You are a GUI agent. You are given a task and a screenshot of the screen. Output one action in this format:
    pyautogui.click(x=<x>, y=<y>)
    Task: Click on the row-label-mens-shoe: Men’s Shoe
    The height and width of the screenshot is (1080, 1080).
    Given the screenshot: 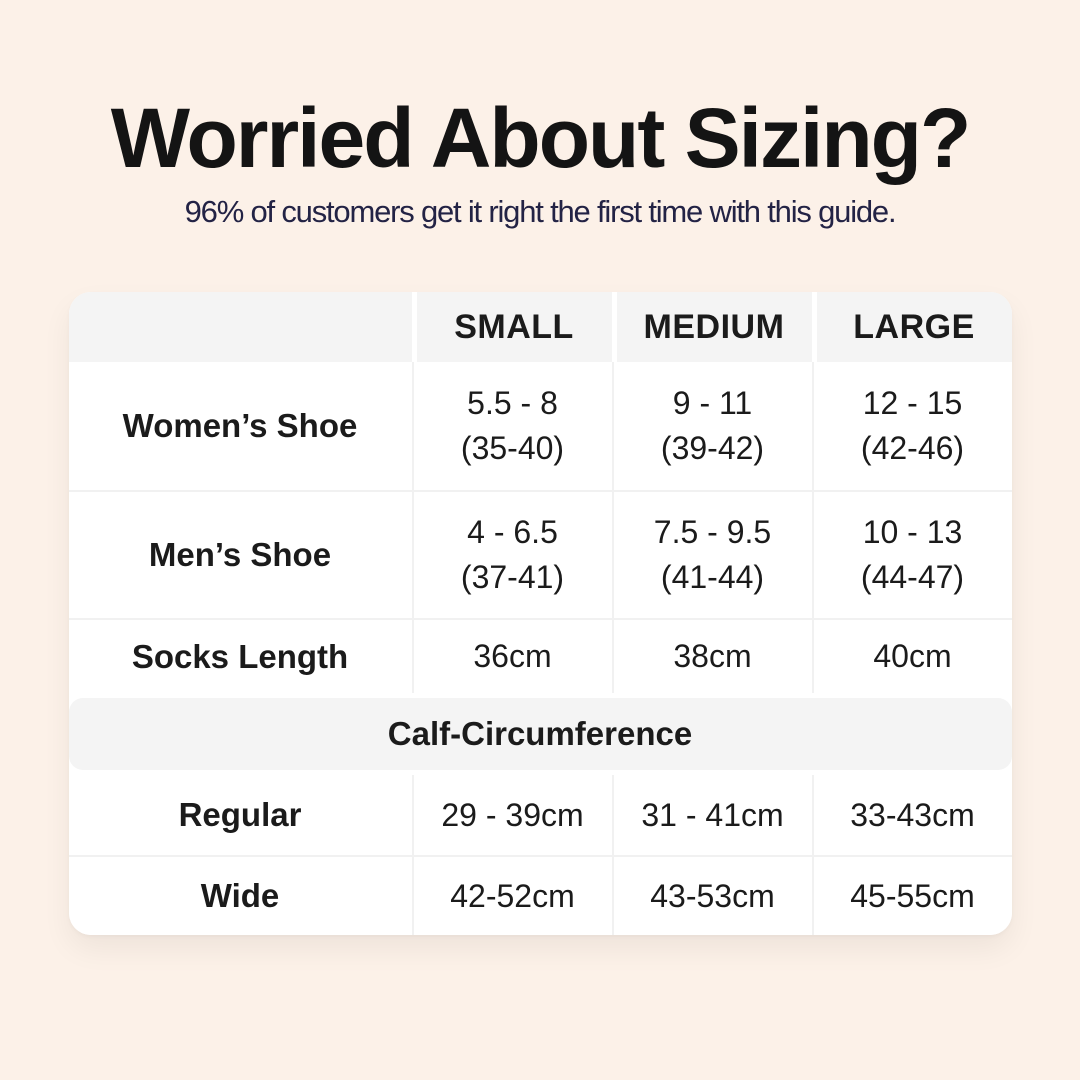 What is the action you would take?
    pyautogui.click(x=240, y=555)
    